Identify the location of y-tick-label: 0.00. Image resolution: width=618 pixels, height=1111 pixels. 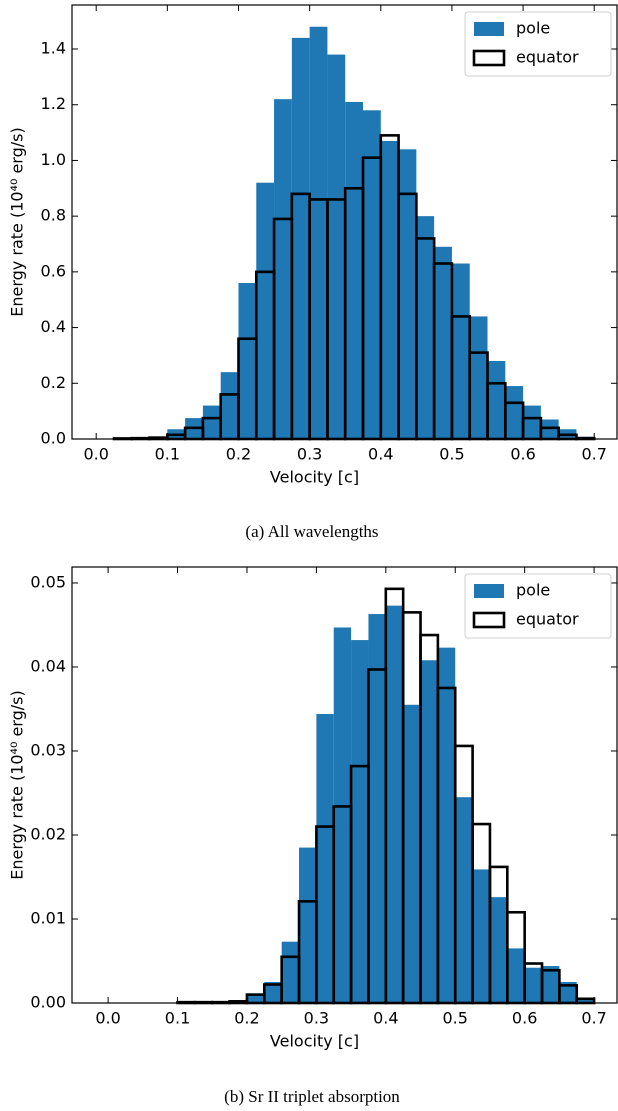
(48, 1002).